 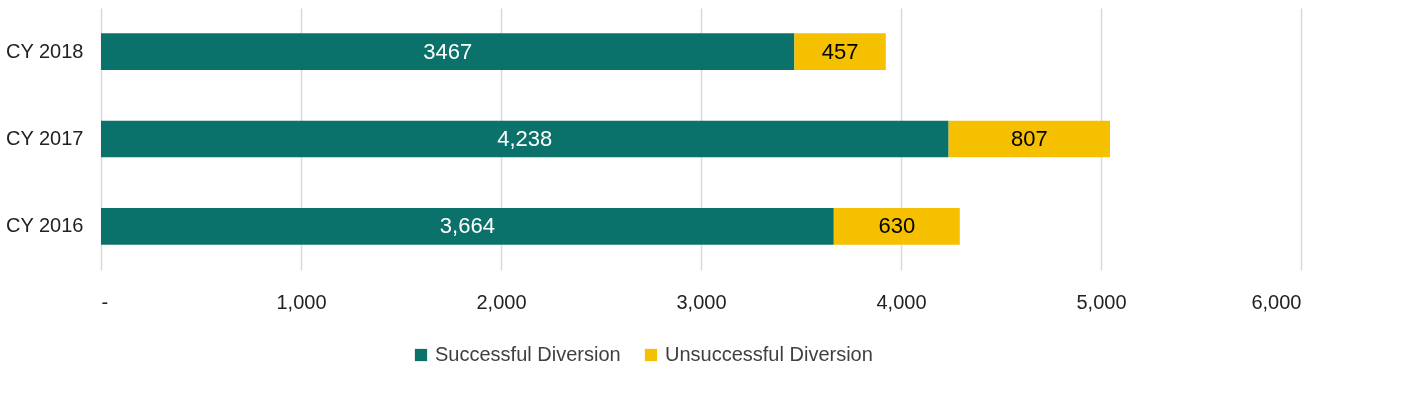 I want to click on x-tick-label: -, so click(x=105, y=301).